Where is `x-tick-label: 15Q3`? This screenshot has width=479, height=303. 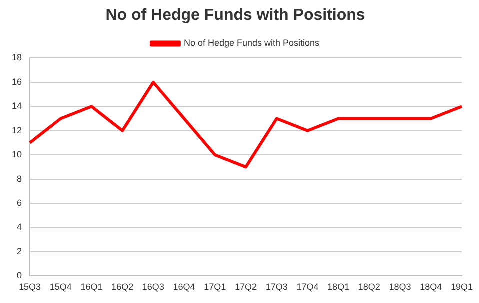 x-tick-label: 15Q3 is located at coordinates (30, 287).